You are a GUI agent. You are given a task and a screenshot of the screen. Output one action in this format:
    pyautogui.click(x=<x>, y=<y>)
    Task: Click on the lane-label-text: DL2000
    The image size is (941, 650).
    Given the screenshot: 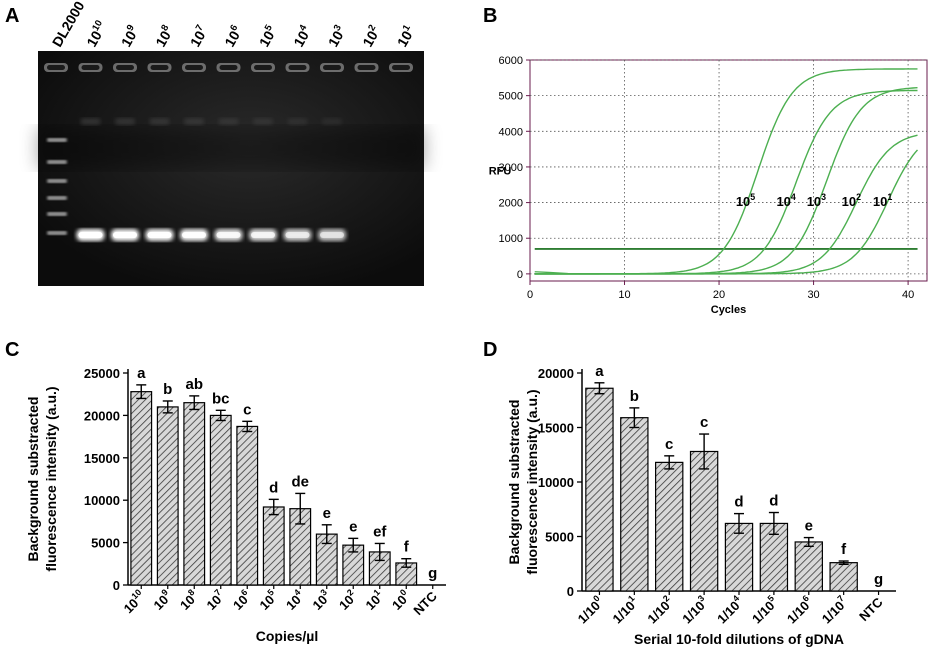 What is the action you would take?
    pyautogui.click(x=68, y=25)
    